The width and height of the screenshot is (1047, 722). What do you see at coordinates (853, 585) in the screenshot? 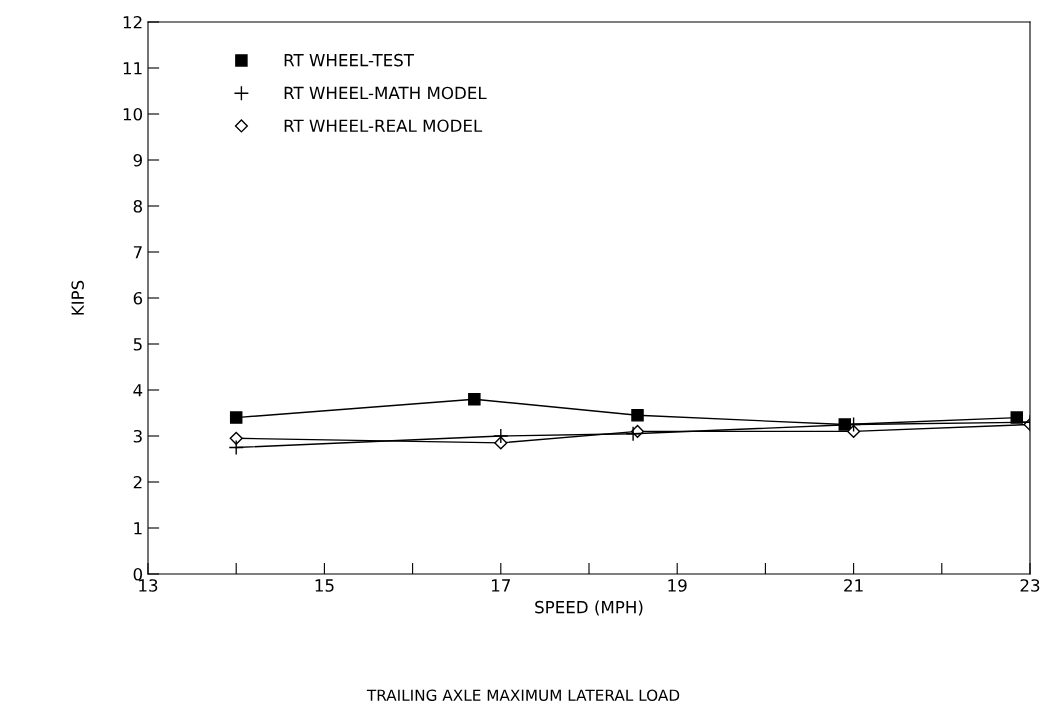
I see `x-tick-label: 21` at bounding box center [853, 585].